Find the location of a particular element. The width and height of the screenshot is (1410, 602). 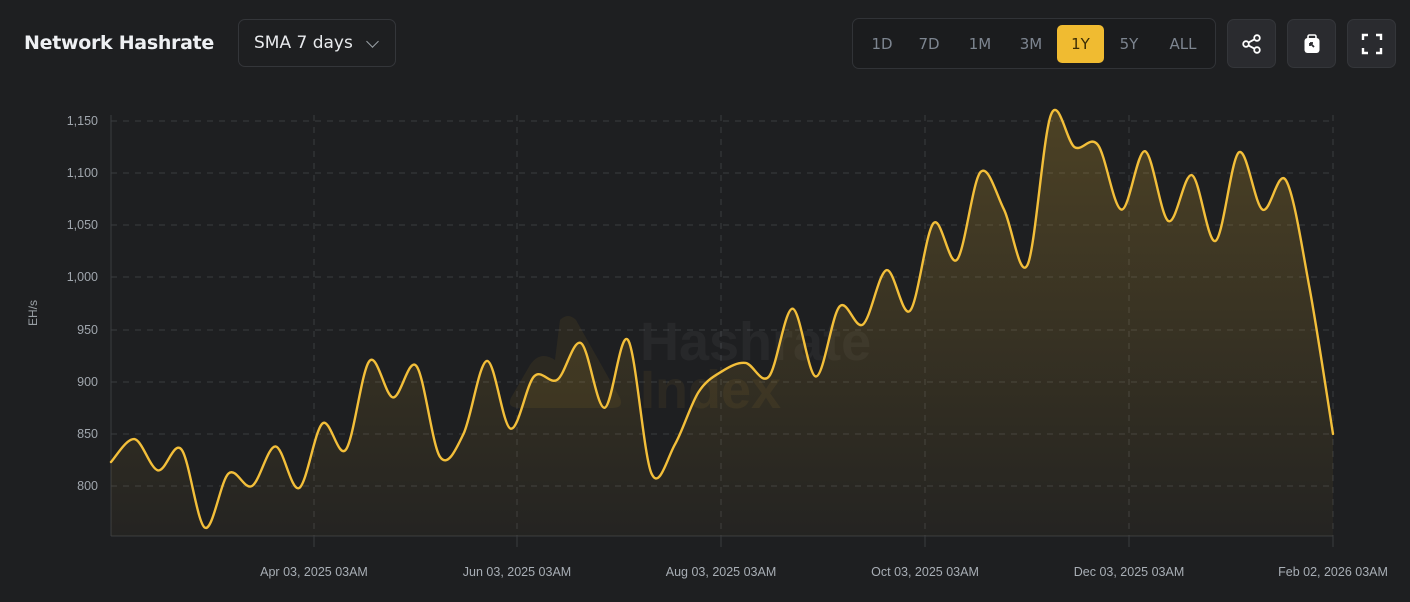

share-icon is located at coordinates (1251, 43).